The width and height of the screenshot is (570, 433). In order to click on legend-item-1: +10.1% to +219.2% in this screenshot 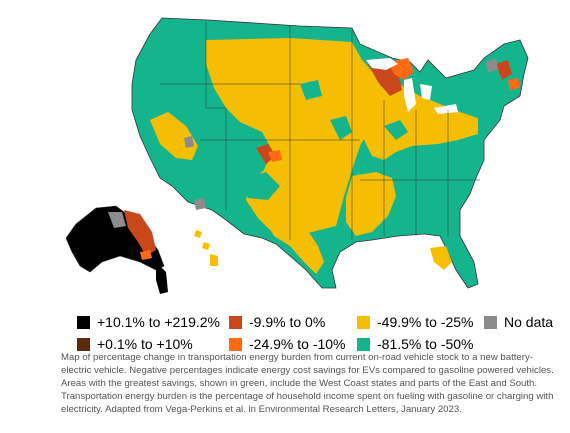, I will do `click(148, 322)`.